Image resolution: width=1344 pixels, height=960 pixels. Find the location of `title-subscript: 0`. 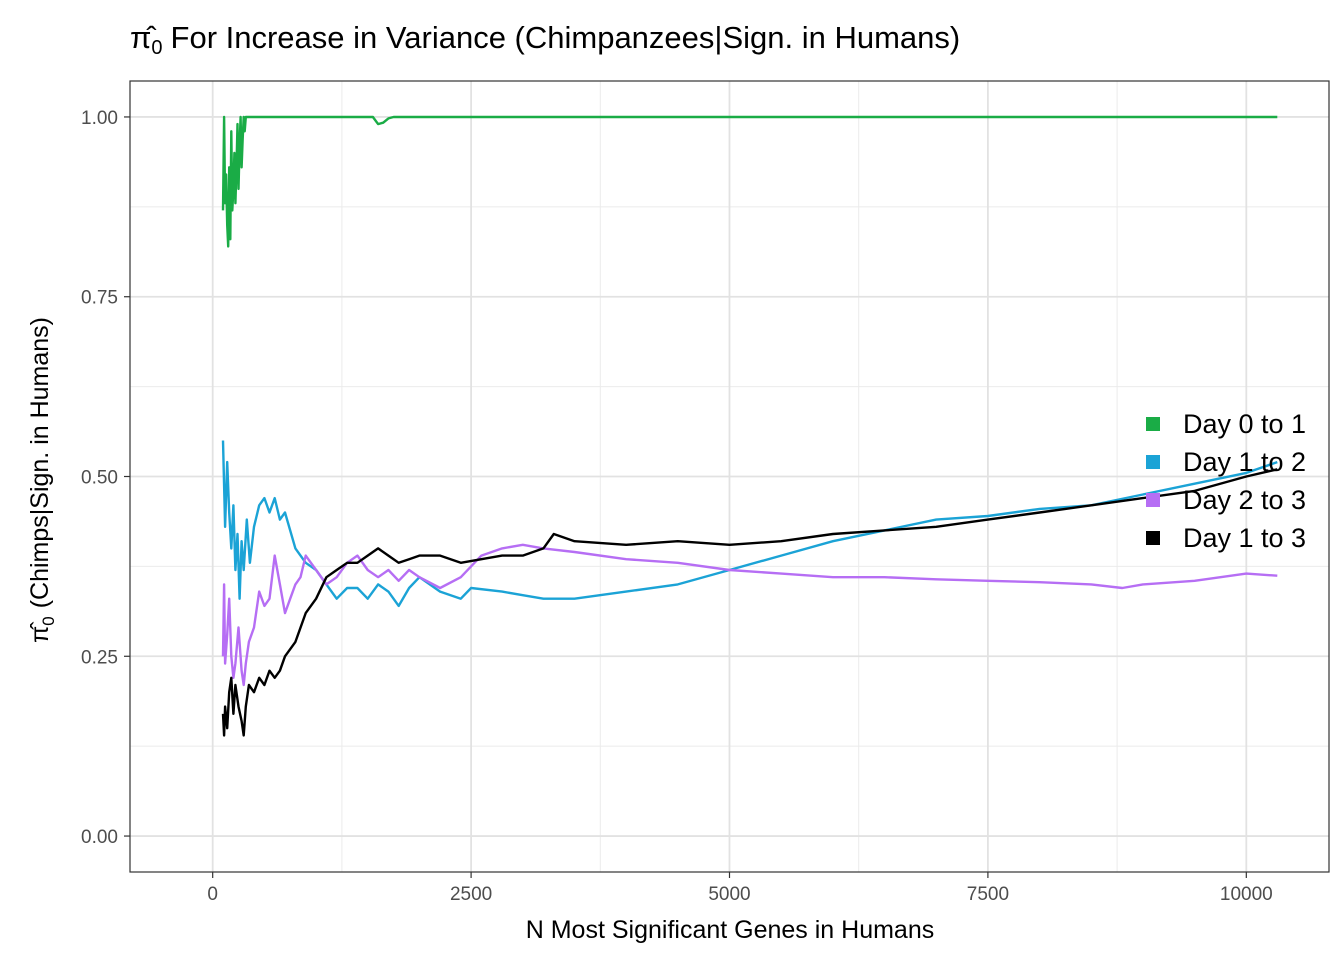

title-subscript: 0 is located at coordinates (156, 48).